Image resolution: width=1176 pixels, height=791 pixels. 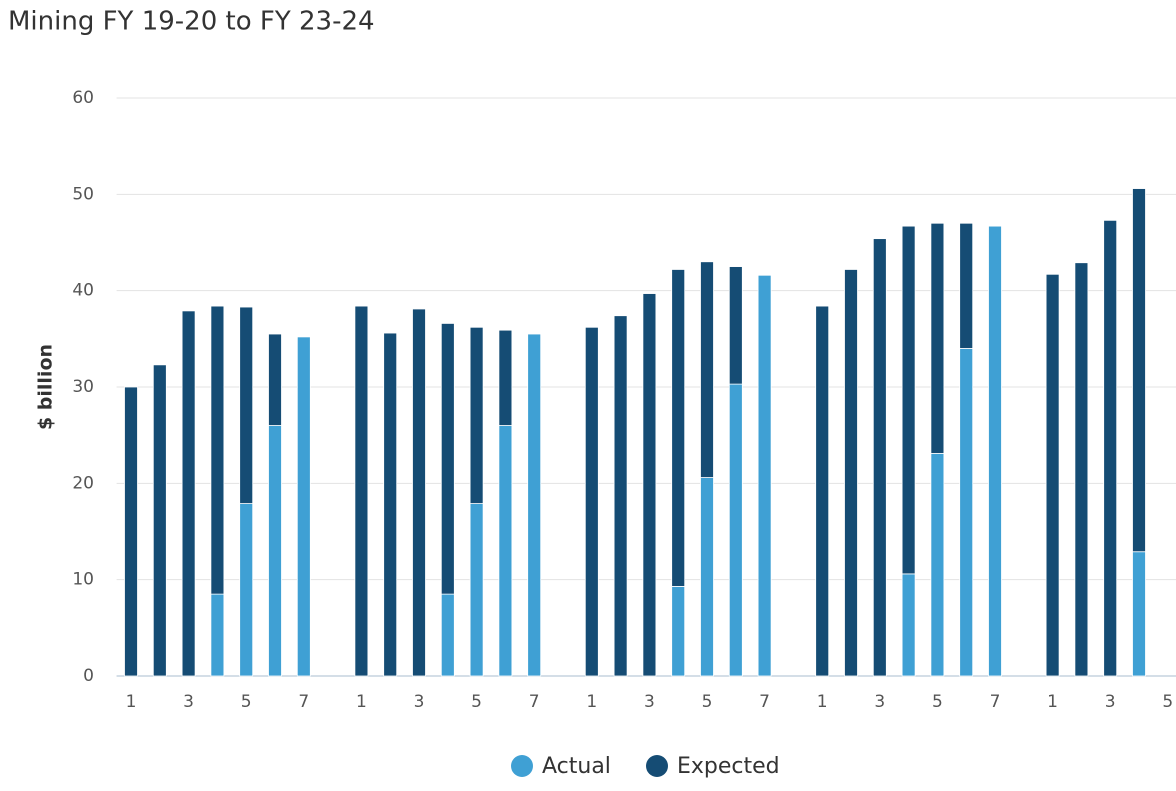 I want to click on y-tick-label: 40, so click(x=83, y=291).